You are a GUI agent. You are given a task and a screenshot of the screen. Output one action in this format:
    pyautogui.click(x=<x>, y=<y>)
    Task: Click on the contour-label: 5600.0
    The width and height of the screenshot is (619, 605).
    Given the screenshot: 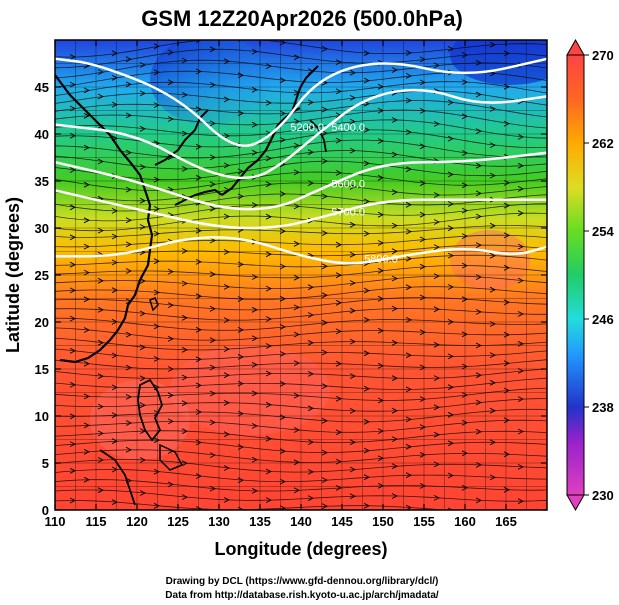 What is the action you would take?
    pyautogui.click(x=348, y=184)
    